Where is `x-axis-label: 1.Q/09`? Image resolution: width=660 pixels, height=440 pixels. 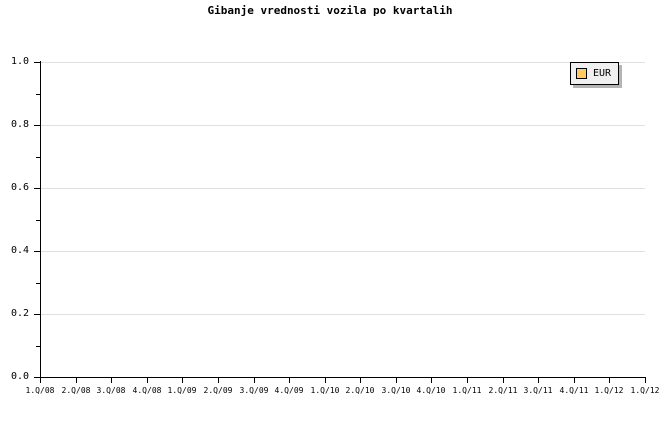
x-axis-label: 1.Q/09 is located at coordinates (182, 390).